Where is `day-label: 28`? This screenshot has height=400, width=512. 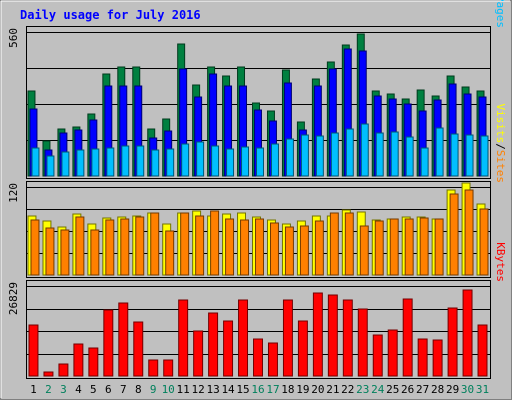 day-label: 28 is located at coordinates (437, 389).